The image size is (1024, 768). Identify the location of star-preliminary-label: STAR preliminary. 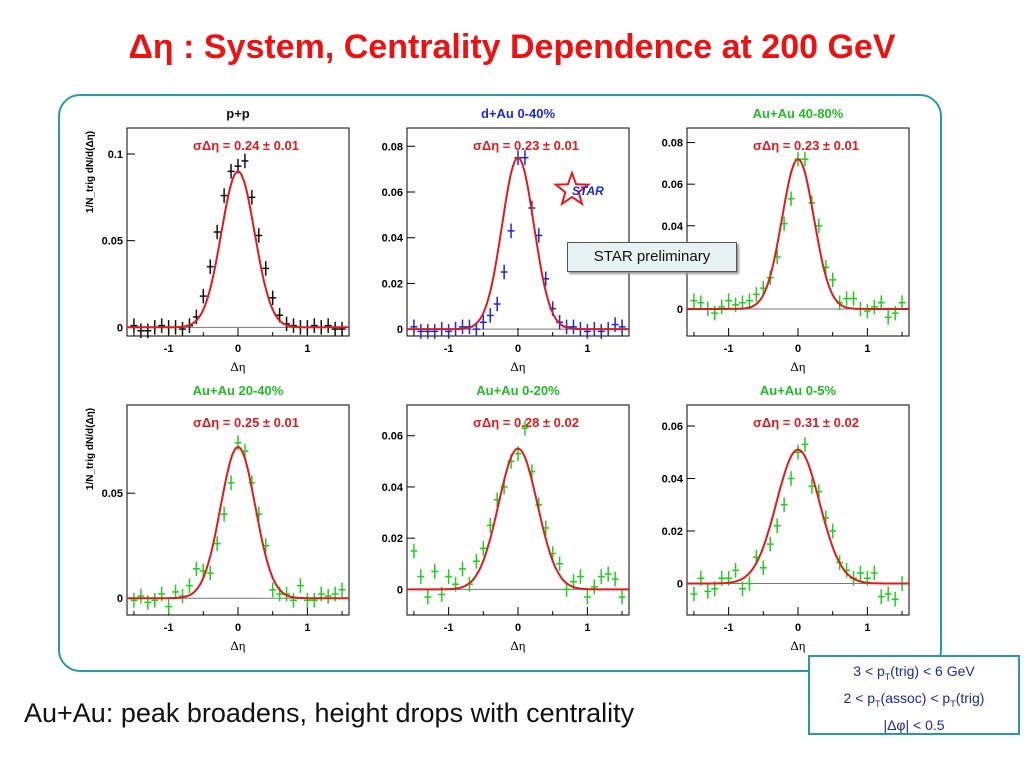
(652, 257).